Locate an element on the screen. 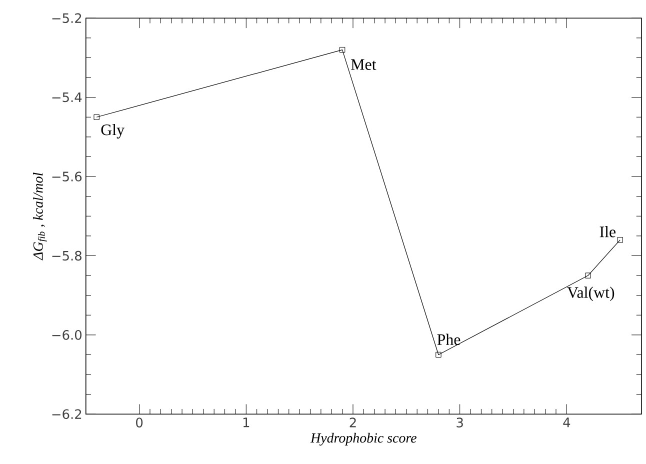 The width and height of the screenshot is (646, 464). y-tick-label: −5.4 is located at coordinates (67, 97).